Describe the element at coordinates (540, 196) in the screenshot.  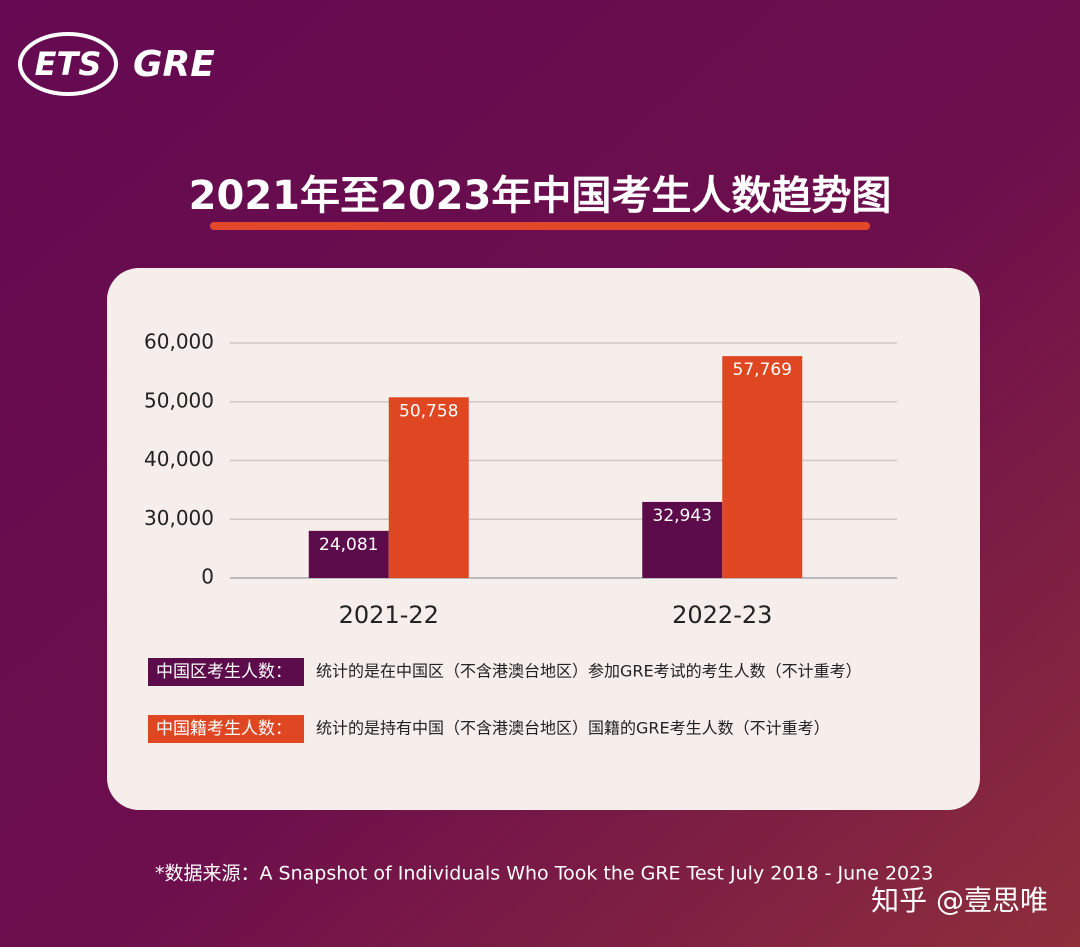
I see `chart-title: 2021年至2023年中国考生人数趋势图` at that location.